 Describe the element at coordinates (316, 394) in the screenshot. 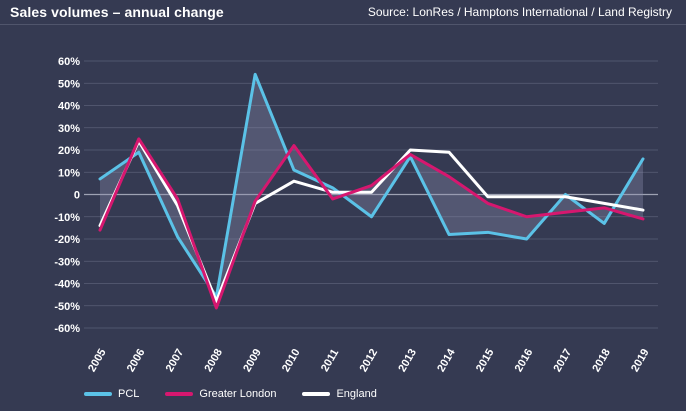

I see `legend-swatch-england` at that location.